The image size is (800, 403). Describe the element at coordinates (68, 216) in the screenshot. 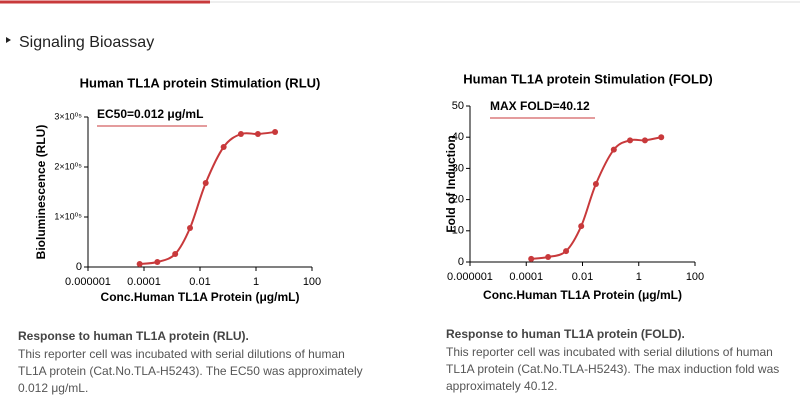

I see `y-tick-label: 1×10⁰⁵` at that location.